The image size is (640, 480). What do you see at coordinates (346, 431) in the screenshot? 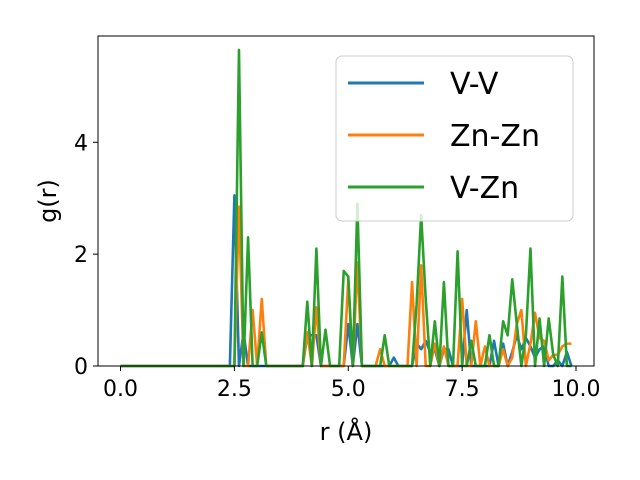
I see `x-axis-label: r (Å)` at bounding box center [346, 431].